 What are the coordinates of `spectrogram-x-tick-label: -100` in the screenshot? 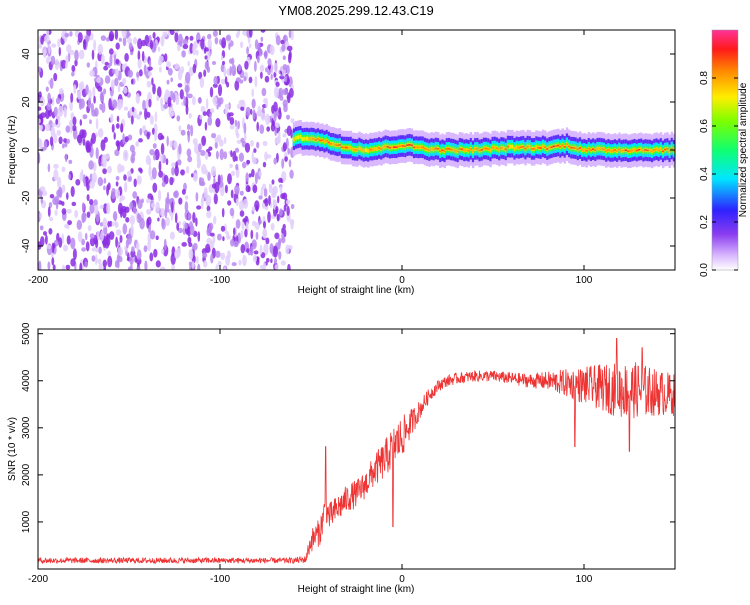 It's located at (220, 280).